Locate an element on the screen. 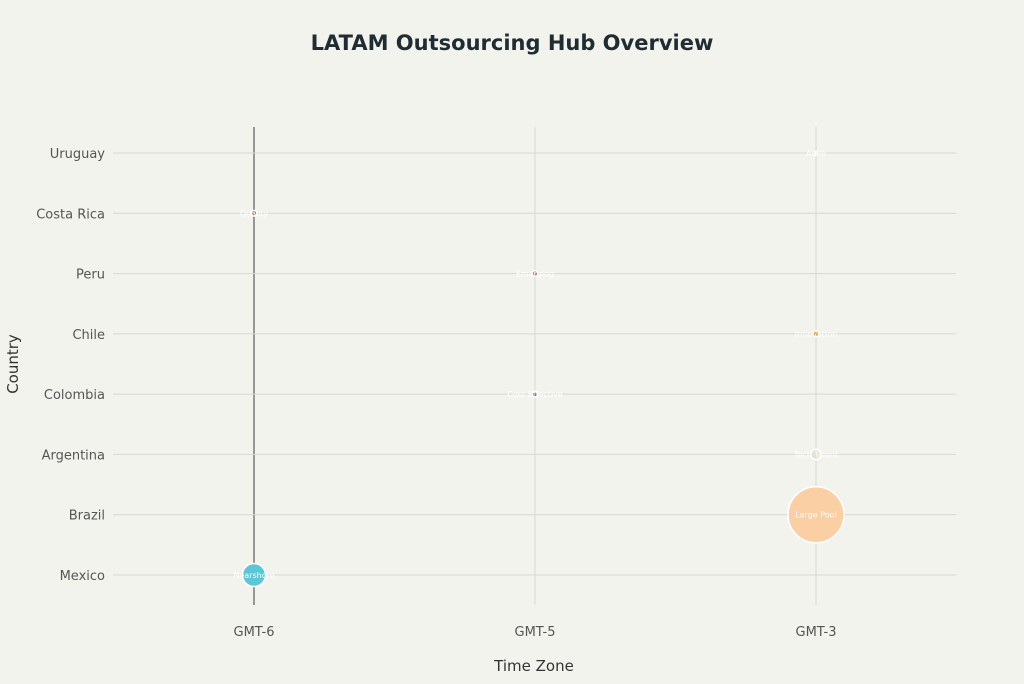 The height and width of the screenshot is (684, 1024). y-tick-label: Argentina is located at coordinates (73, 455).